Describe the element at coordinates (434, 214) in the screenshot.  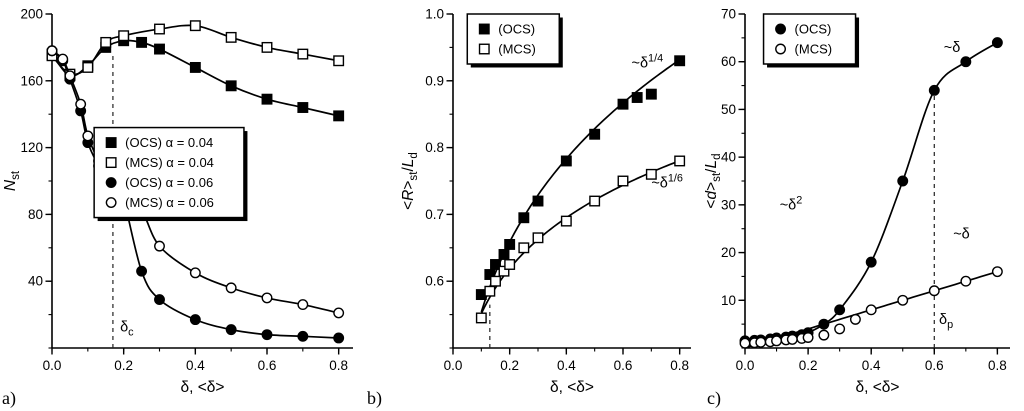
I see `svg-text: 0.7` at that location.